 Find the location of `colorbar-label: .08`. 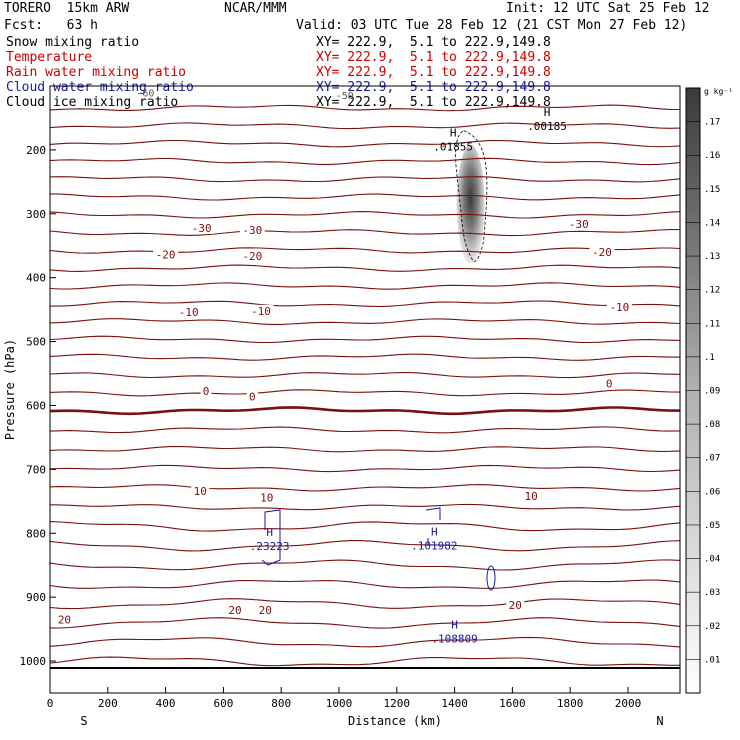

colorbar-label: .08 is located at coordinates (712, 425).